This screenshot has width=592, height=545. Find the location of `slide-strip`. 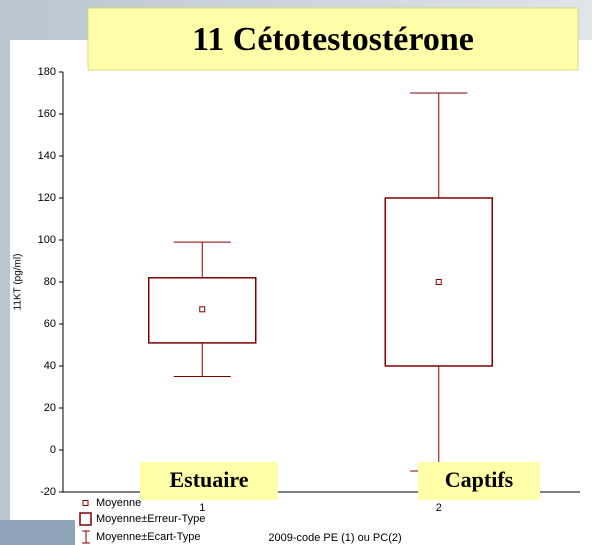

slide-strip is located at coordinates (37, 532).